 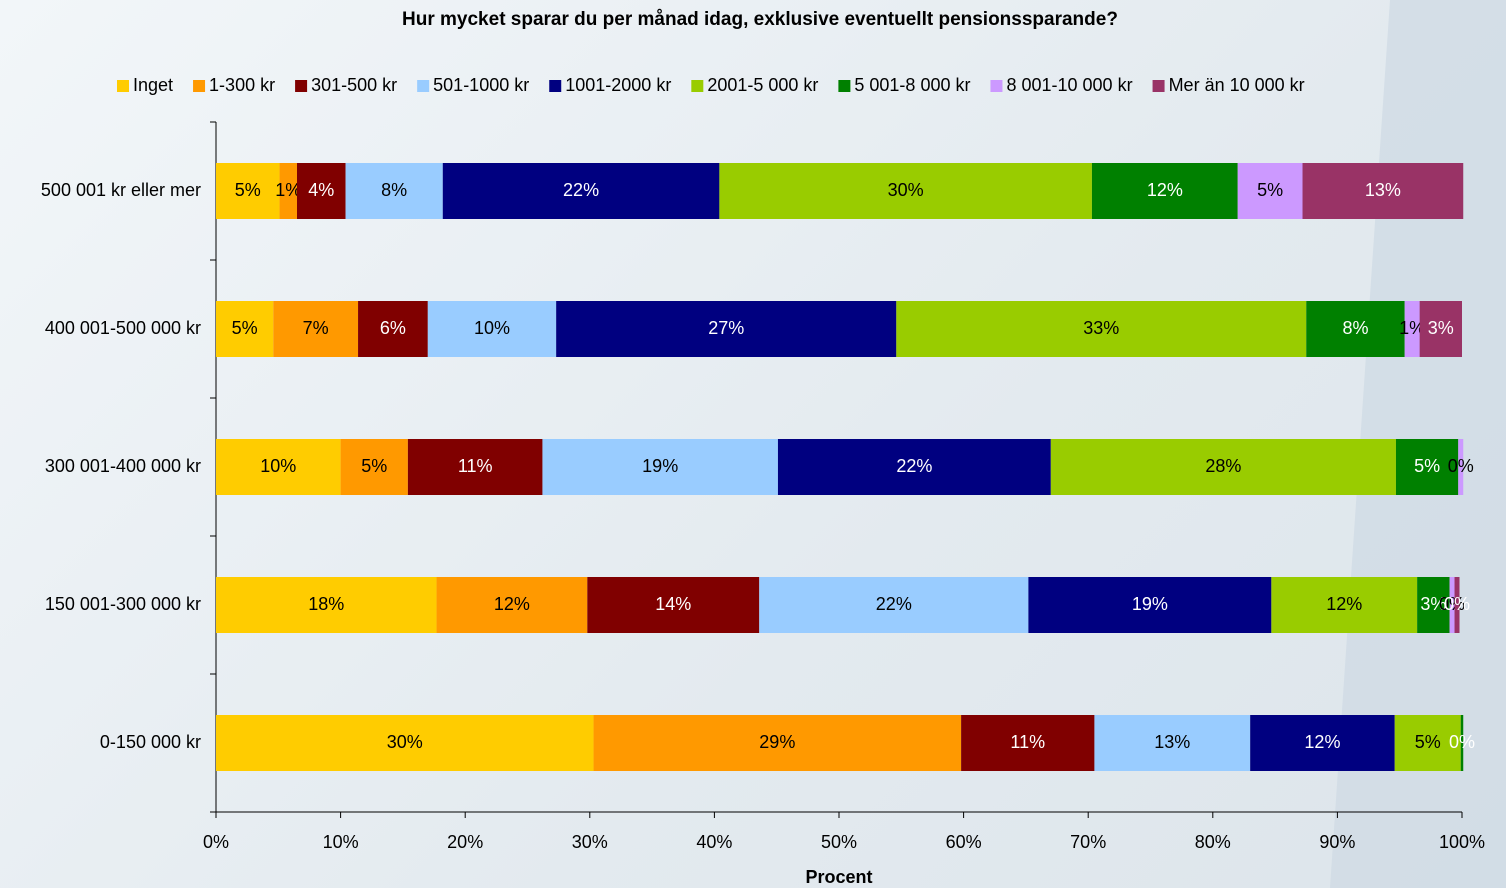 What do you see at coordinates (242, 85) in the screenshot?
I see `legend-label: 1-300 kr` at bounding box center [242, 85].